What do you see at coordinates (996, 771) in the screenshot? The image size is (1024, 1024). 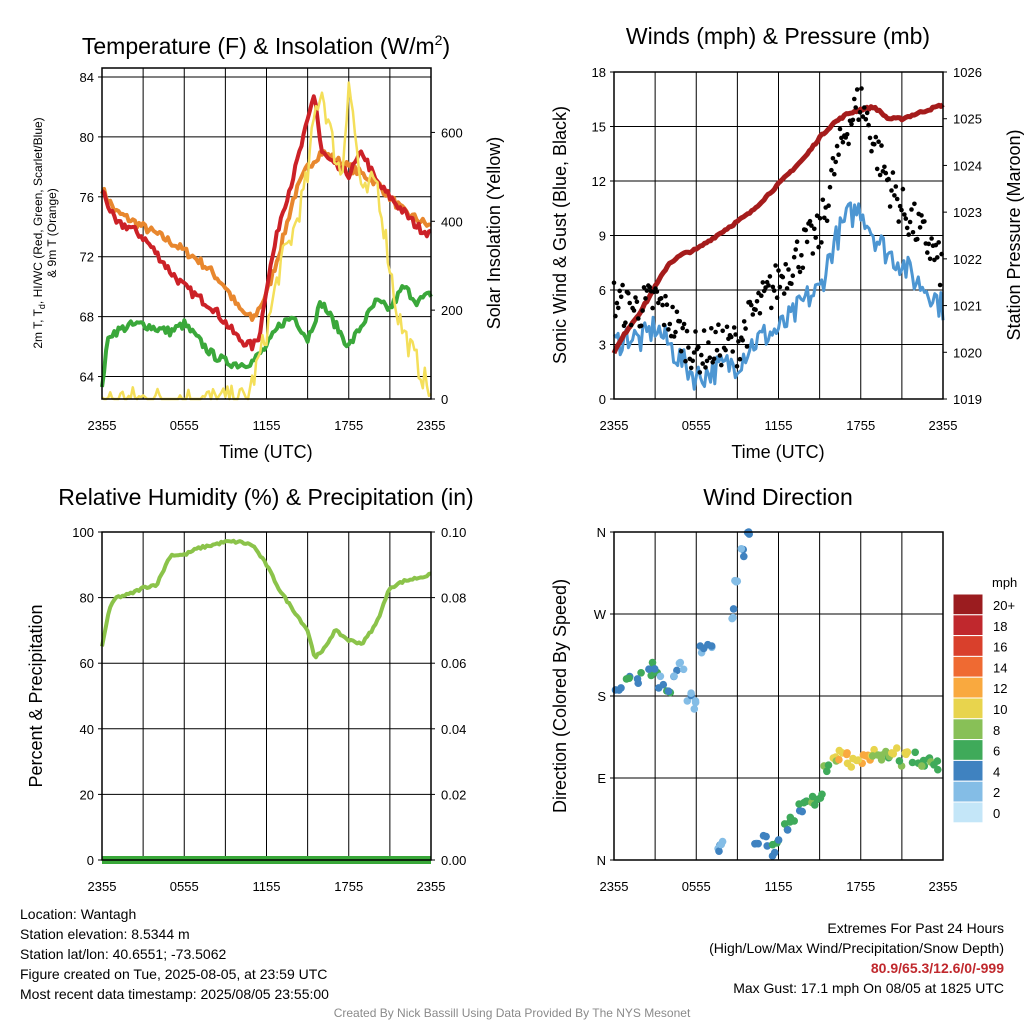 I see `legend-label: 4` at bounding box center [996, 771].